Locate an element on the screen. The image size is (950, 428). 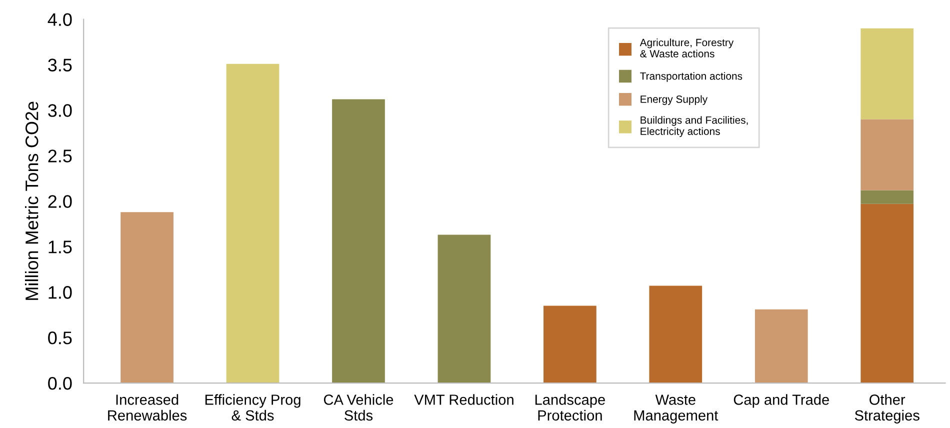
x-tick-label: Other Strategies is located at coordinates (887, 409).